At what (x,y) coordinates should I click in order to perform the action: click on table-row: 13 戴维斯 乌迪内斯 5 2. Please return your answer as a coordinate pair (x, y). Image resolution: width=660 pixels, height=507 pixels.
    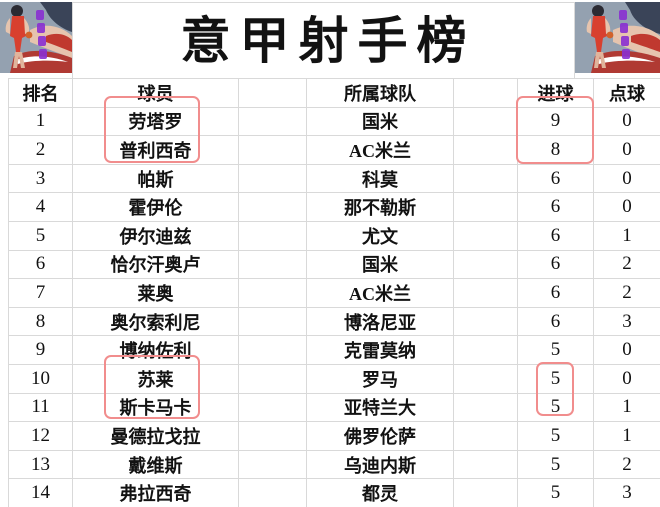
    Looking at the image, I should click on (334, 465).